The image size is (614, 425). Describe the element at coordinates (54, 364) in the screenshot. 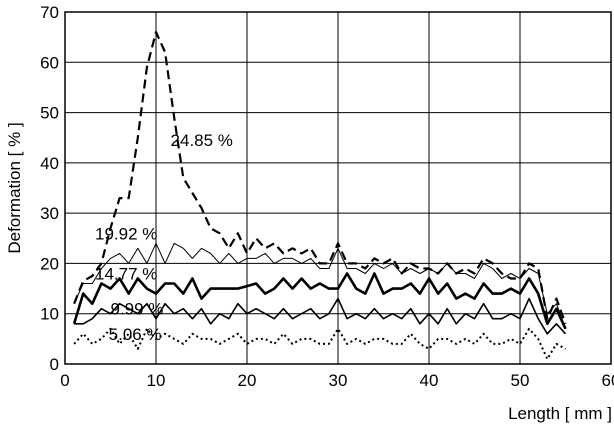

I see `y-tick-label: 0` at that location.